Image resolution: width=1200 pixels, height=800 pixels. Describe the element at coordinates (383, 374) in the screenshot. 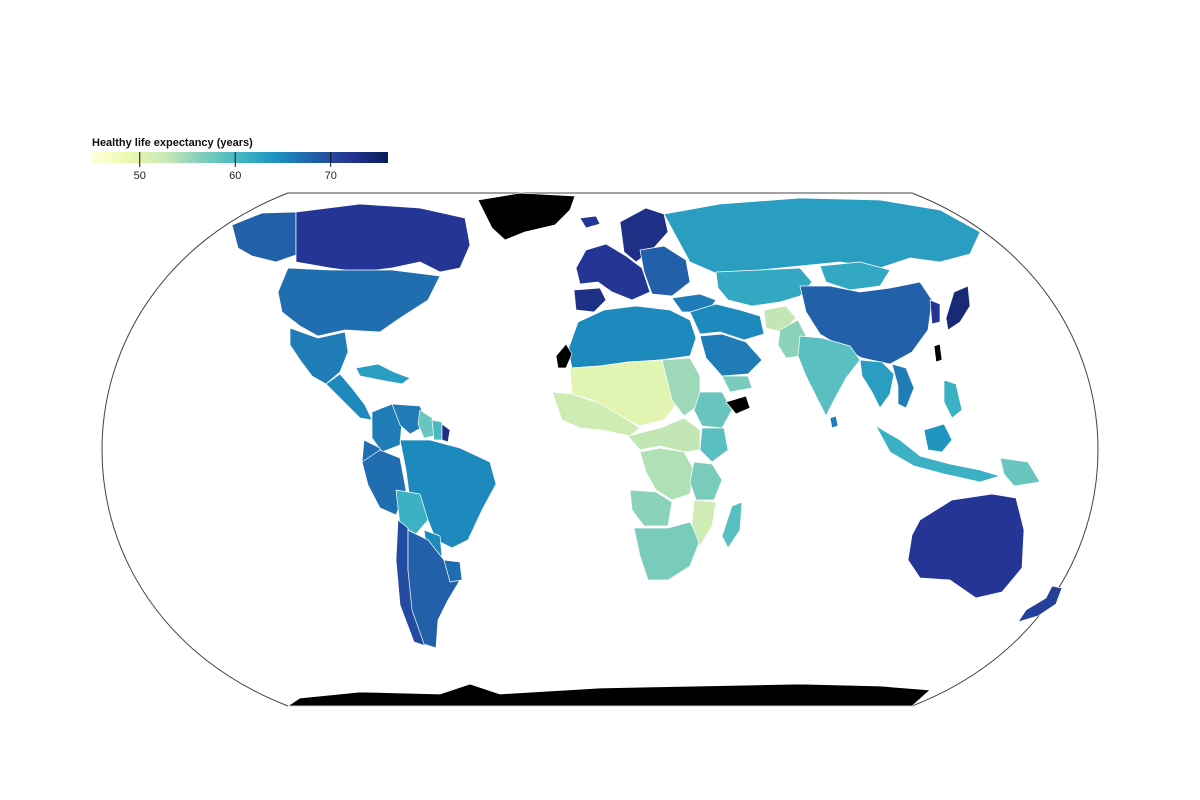

I see `region-caribbean` at that location.